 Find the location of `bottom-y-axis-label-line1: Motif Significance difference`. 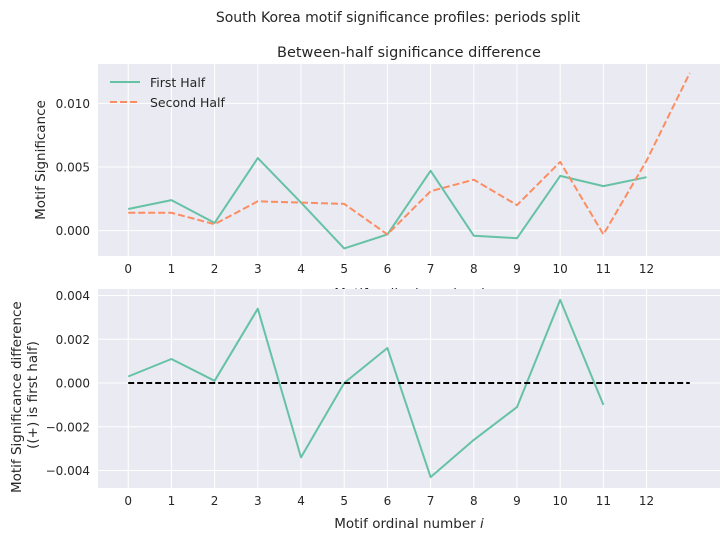

bottom-y-axis-label-line1: Motif Significance difference is located at coordinates (17, 397).